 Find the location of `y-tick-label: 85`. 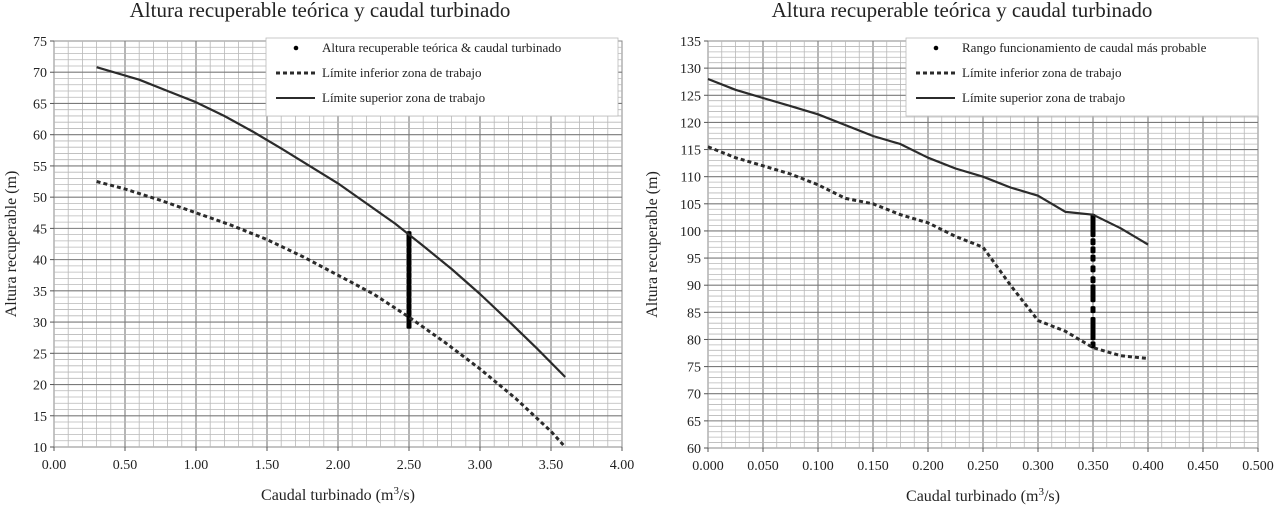

y-tick-label: 85 is located at coordinates (694, 313).